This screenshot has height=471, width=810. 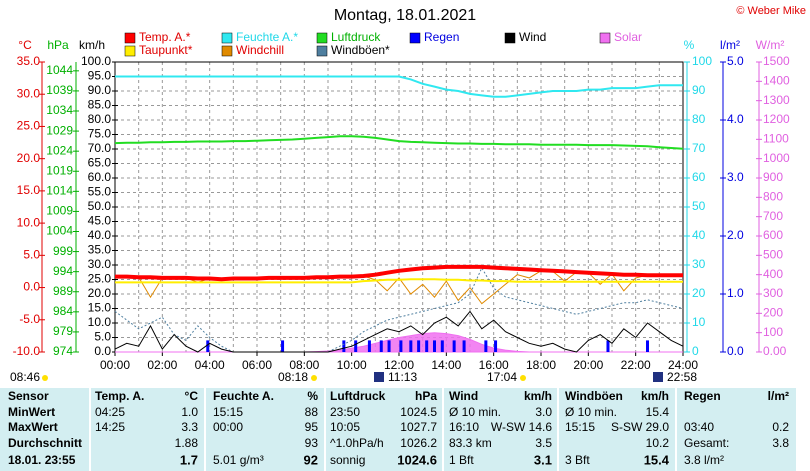 What do you see at coordinates (59, 150) in the screenshot?
I see `y-tick-label: 1024` at bounding box center [59, 150].